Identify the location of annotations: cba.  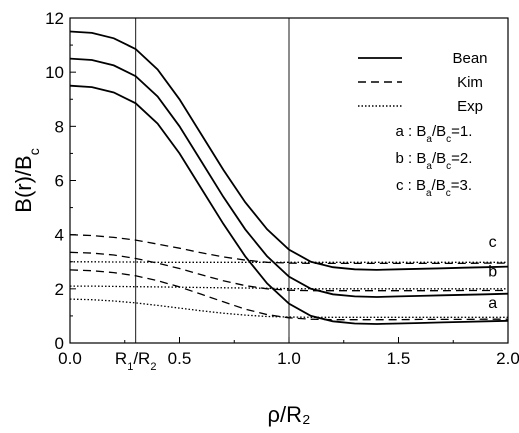
(492, 273).